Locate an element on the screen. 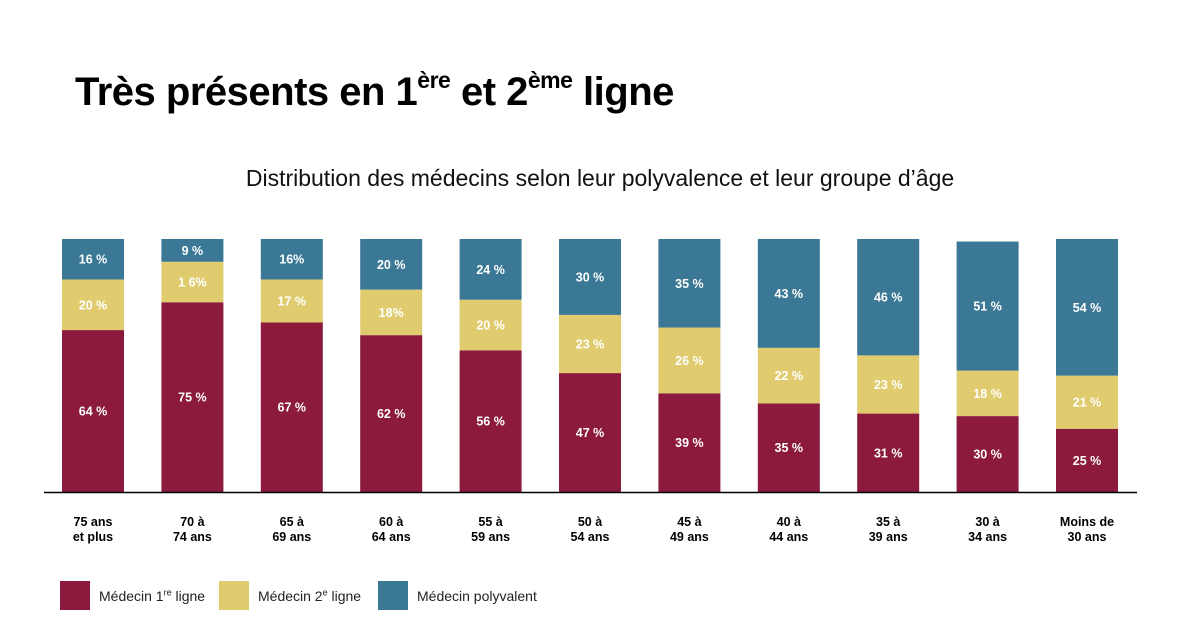 This screenshot has width=1200, height=623. data-label: 18 % is located at coordinates (987, 394).